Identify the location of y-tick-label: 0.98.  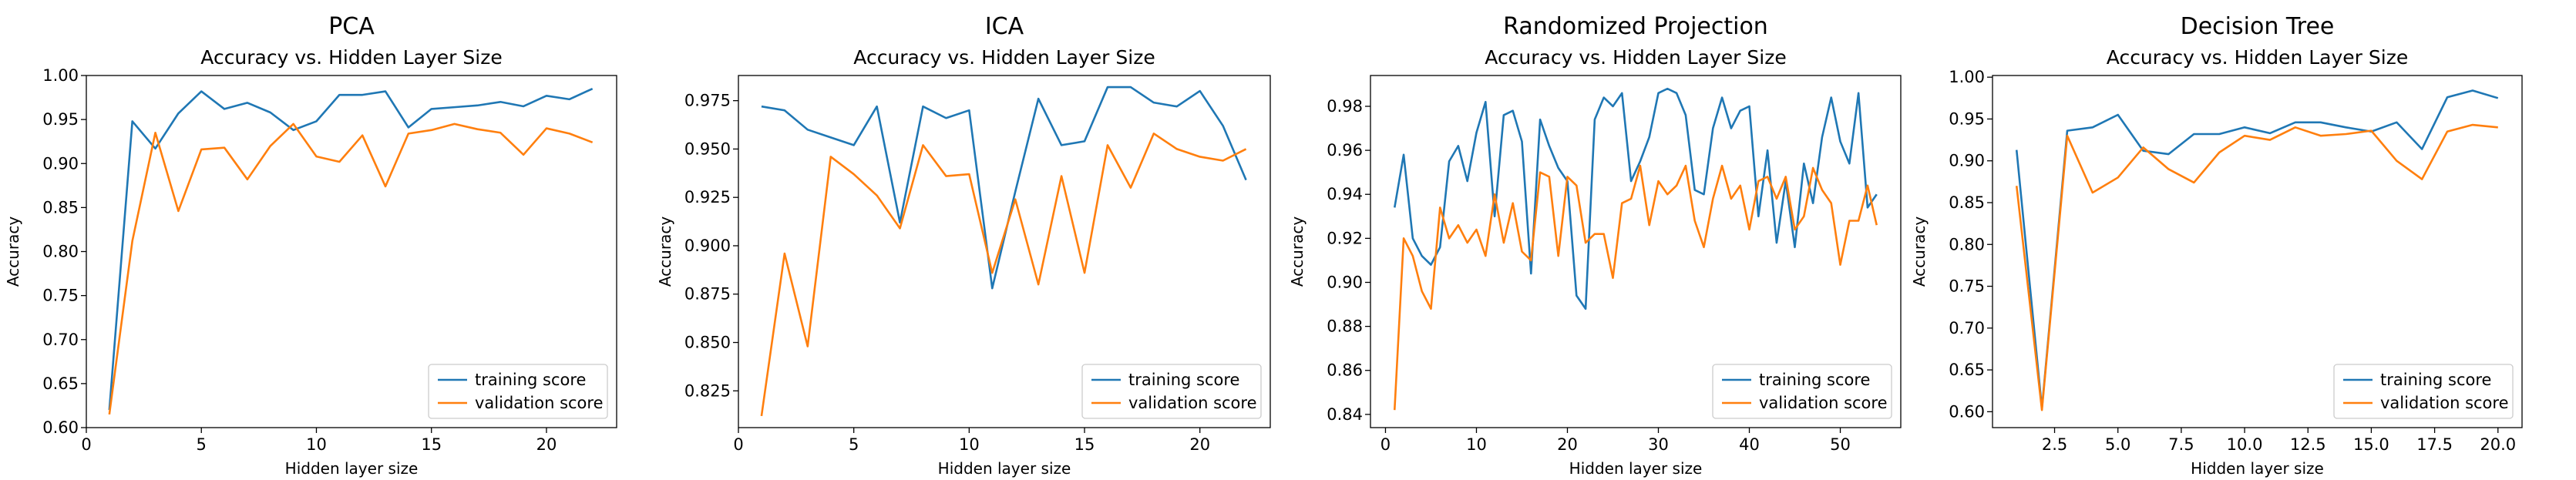
(1345, 107).